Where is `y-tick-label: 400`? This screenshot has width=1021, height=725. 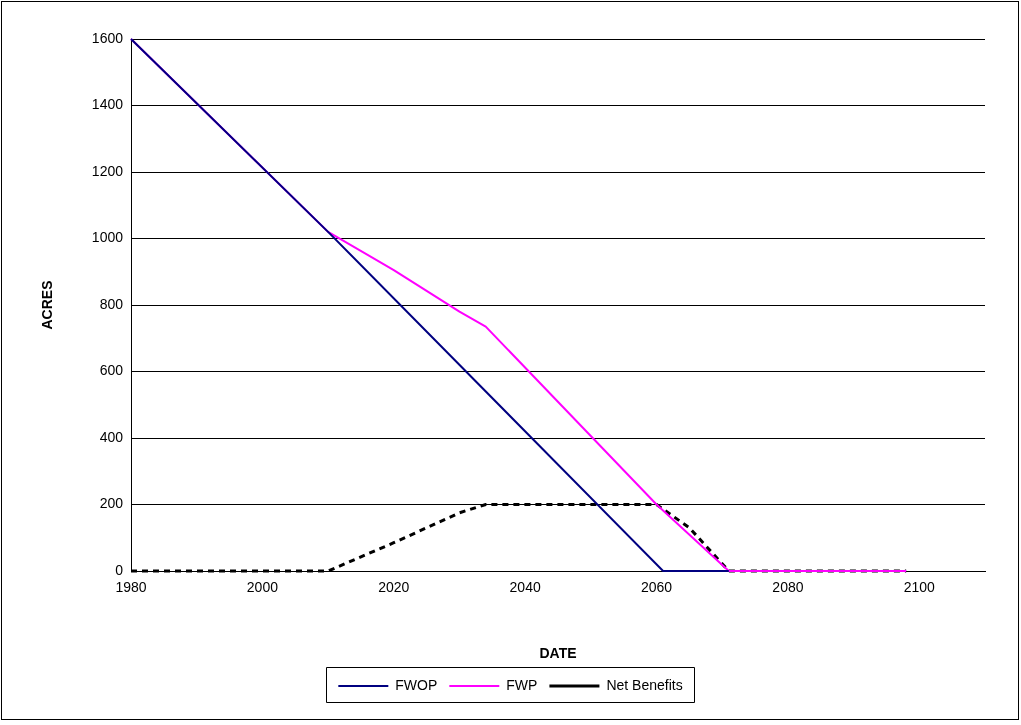
y-tick-label: 400 is located at coordinates (111, 436).